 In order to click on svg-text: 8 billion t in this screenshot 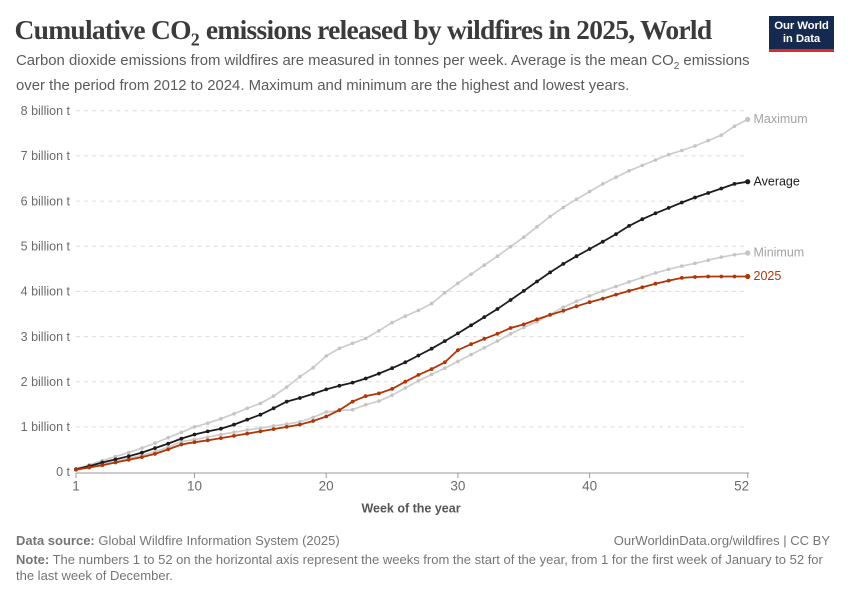, I will do `click(46, 111)`.